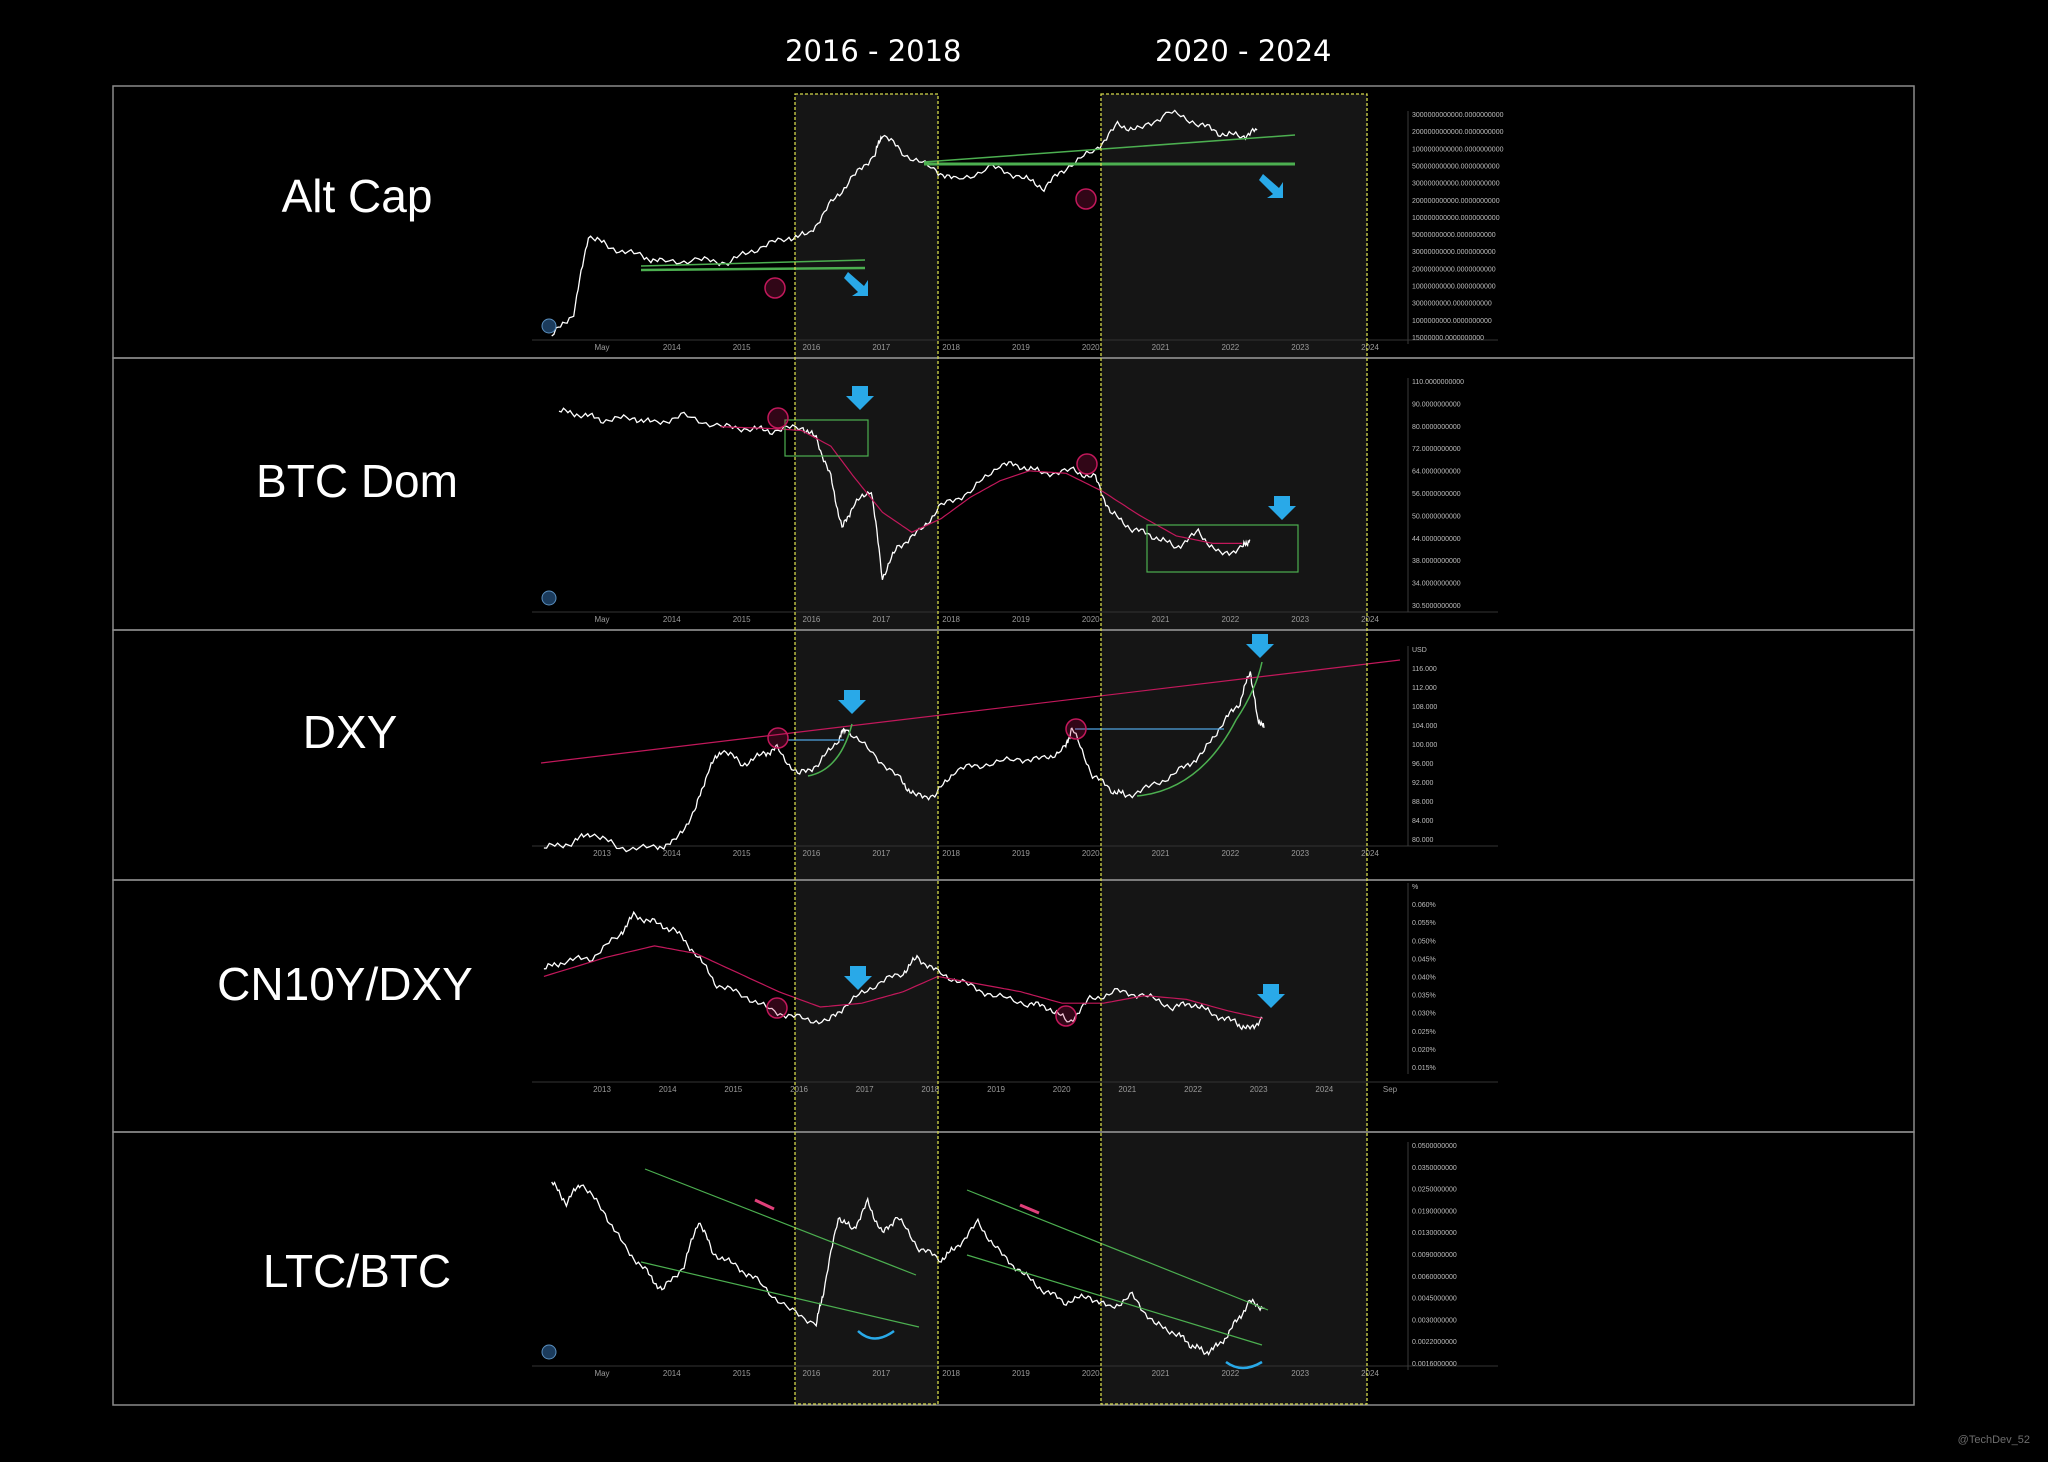 The image size is (2048, 1462). Describe the element at coordinates (1452, 321) in the screenshot. I see `y-tick-label: 1000000000.0000000000` at that location.